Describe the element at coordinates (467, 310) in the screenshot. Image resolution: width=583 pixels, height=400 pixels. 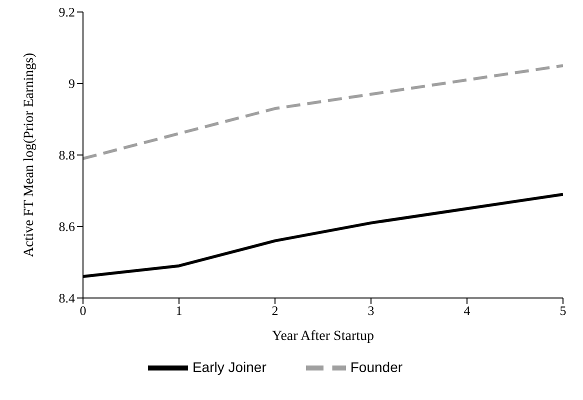
I see `x-tick-label: 4` at that location.